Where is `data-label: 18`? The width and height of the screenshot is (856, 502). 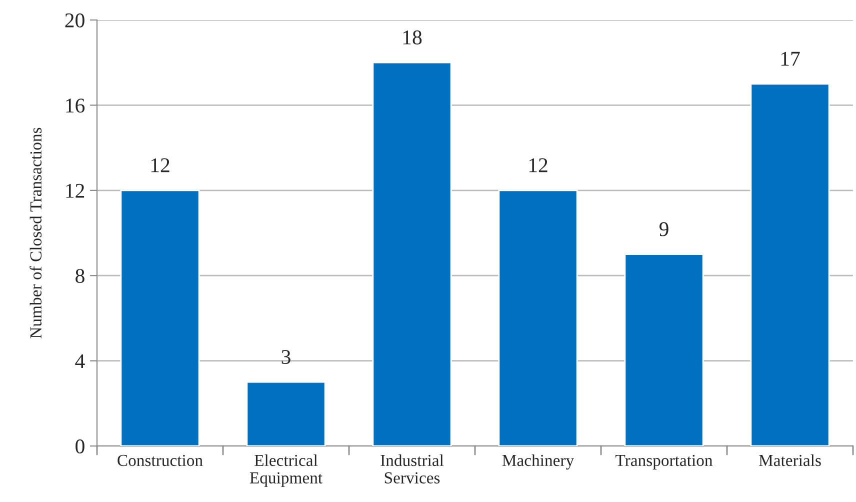
data-label: 18 is located at coordinates (412, 37).